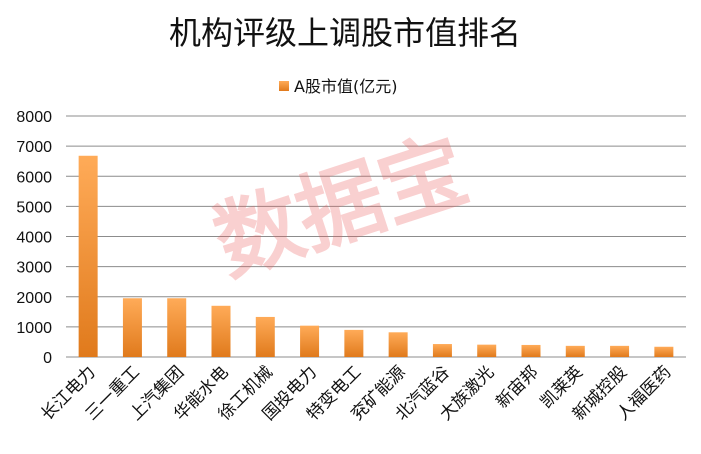 Image resolution: width=701 pixels, height=454 pixels. I want to click on y-axis-ticks: 0 1000 2000 3000 4000 5000 6000 7000 8000, so click(34, 238).